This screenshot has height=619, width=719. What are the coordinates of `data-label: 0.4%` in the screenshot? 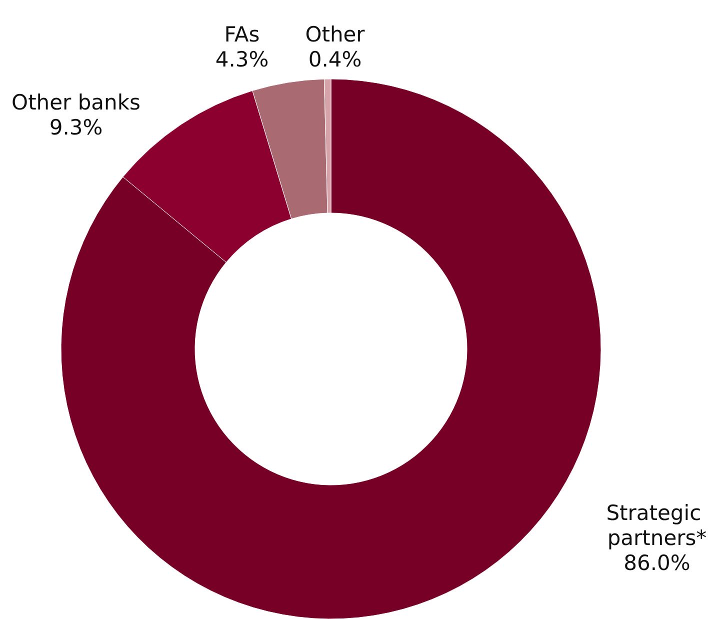 It's located at (335, 60).